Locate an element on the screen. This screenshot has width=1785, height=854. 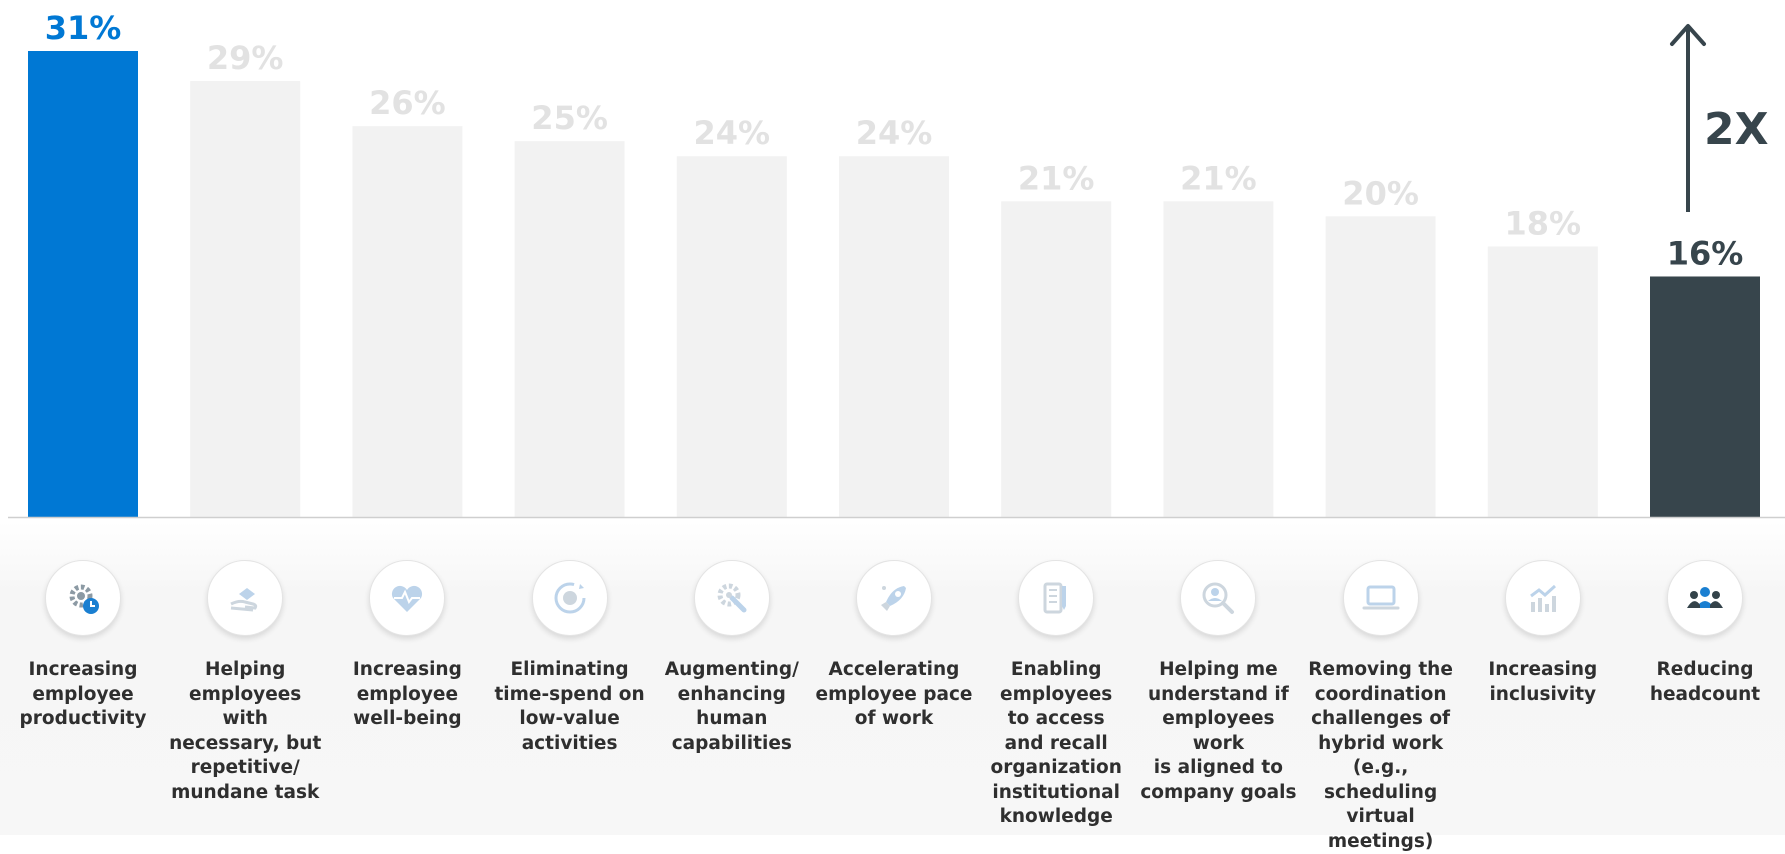
category-item: Increasing employee well-being is located at coordinates (407, 646).